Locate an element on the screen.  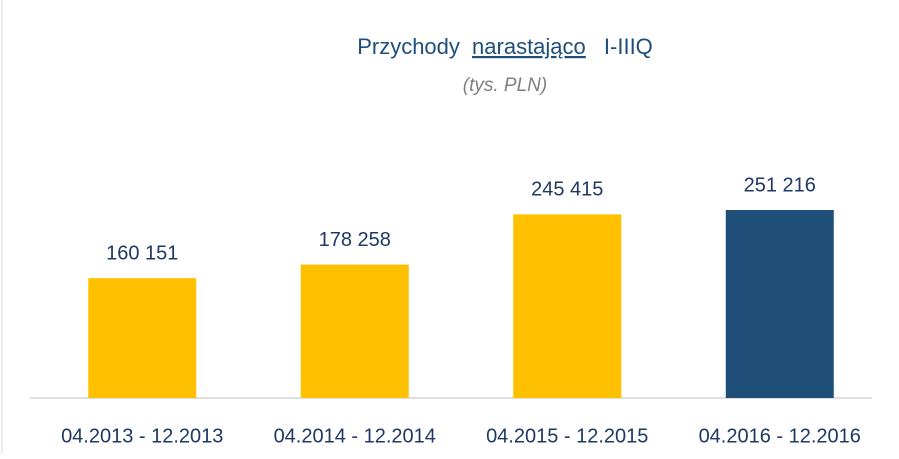
value-label: 178 258 is located at coordinates (355, 240).